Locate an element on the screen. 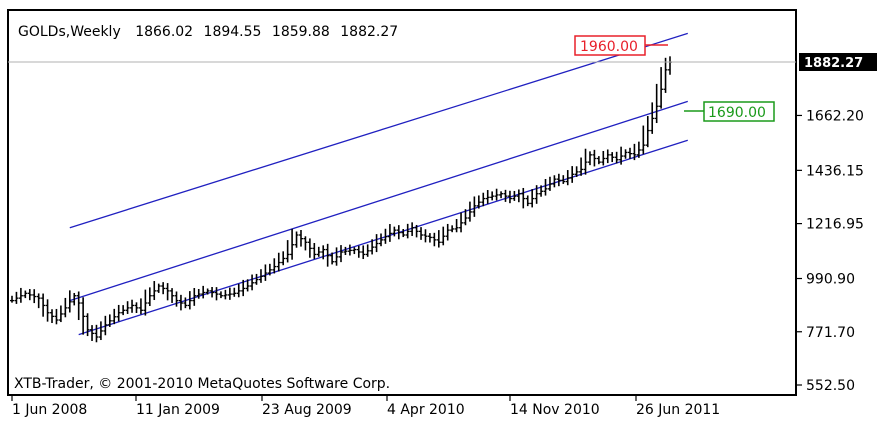  y-axis: 1662.20 1436.15 1216.95 990.90 771.70 552.50 is located at coordinates (830, 251).